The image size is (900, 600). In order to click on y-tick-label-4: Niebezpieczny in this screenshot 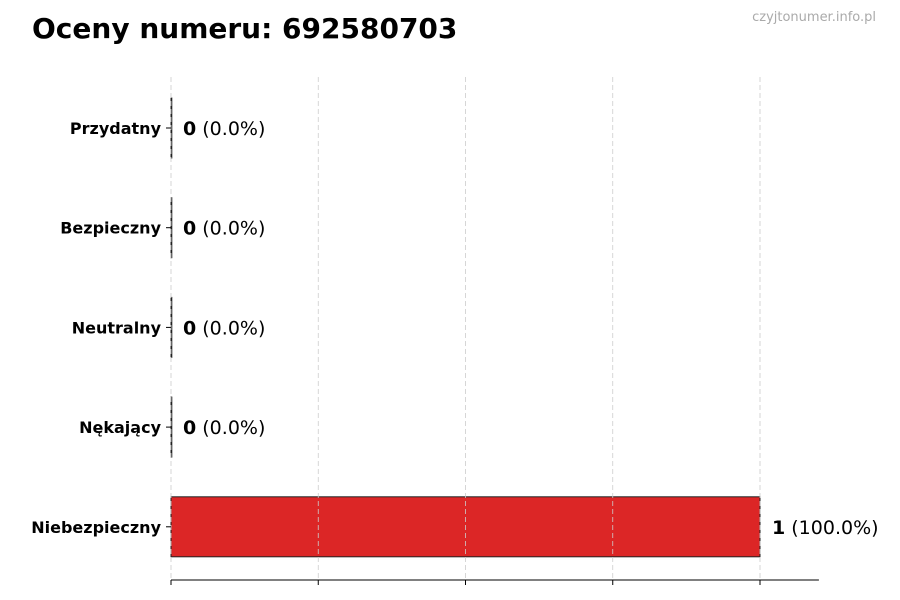, I will do `click(96, 527)`.